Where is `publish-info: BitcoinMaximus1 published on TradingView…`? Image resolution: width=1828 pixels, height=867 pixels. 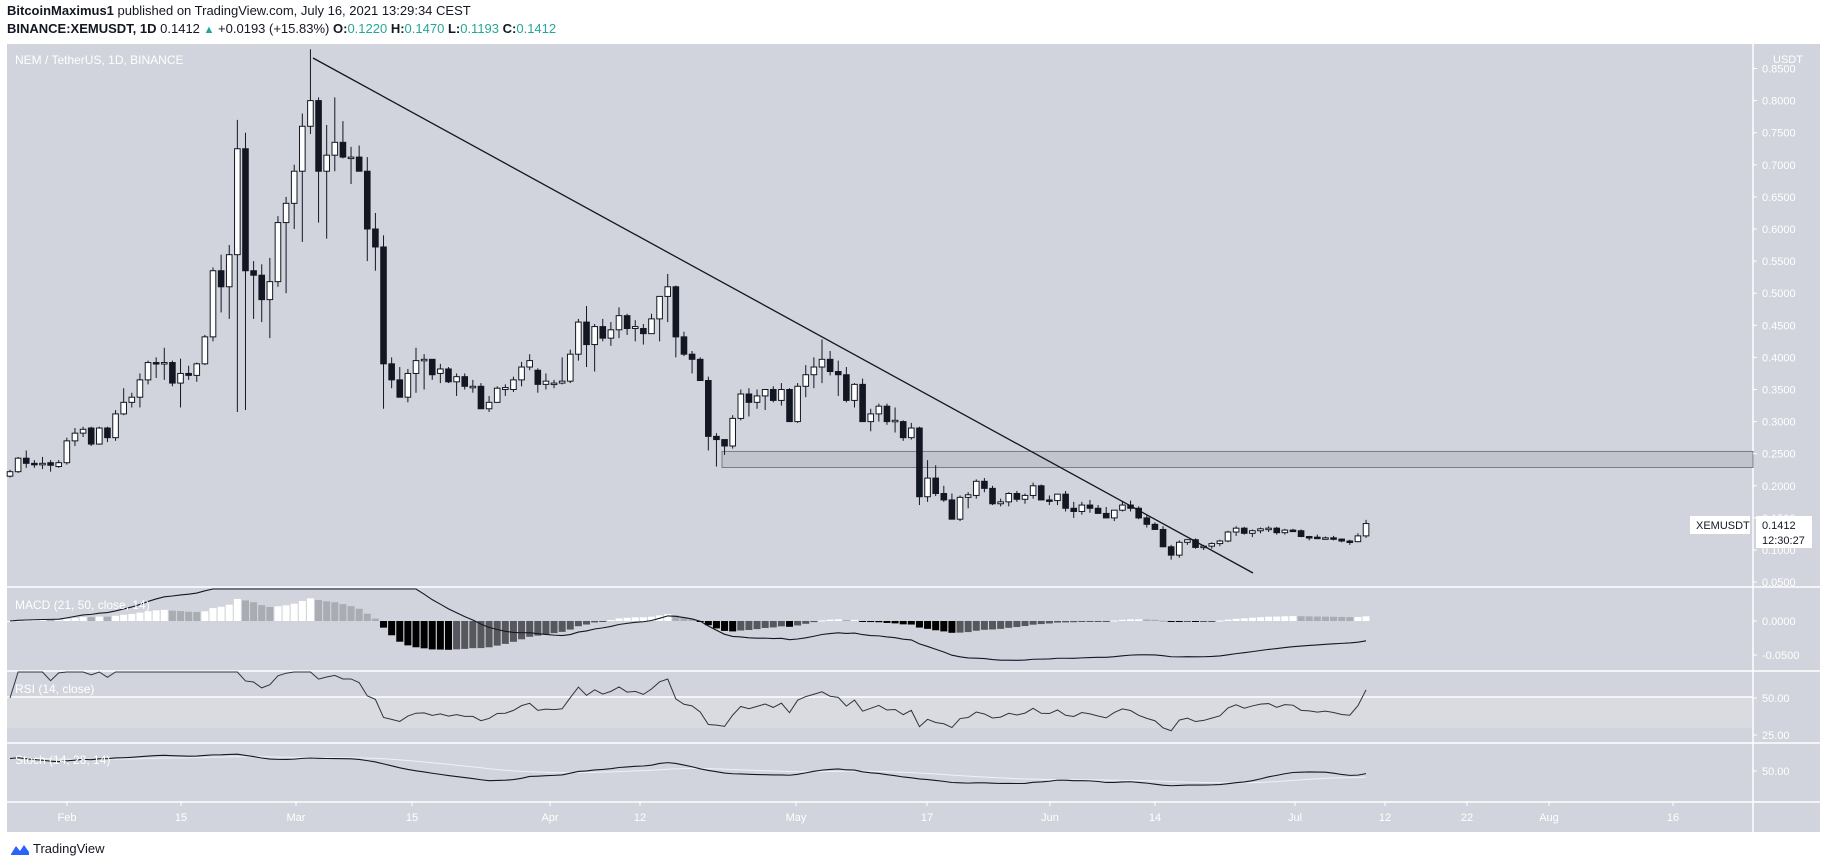 publish-info: BitcoinMaximus1 published on TradingView… is located at coordinates (239, 10).